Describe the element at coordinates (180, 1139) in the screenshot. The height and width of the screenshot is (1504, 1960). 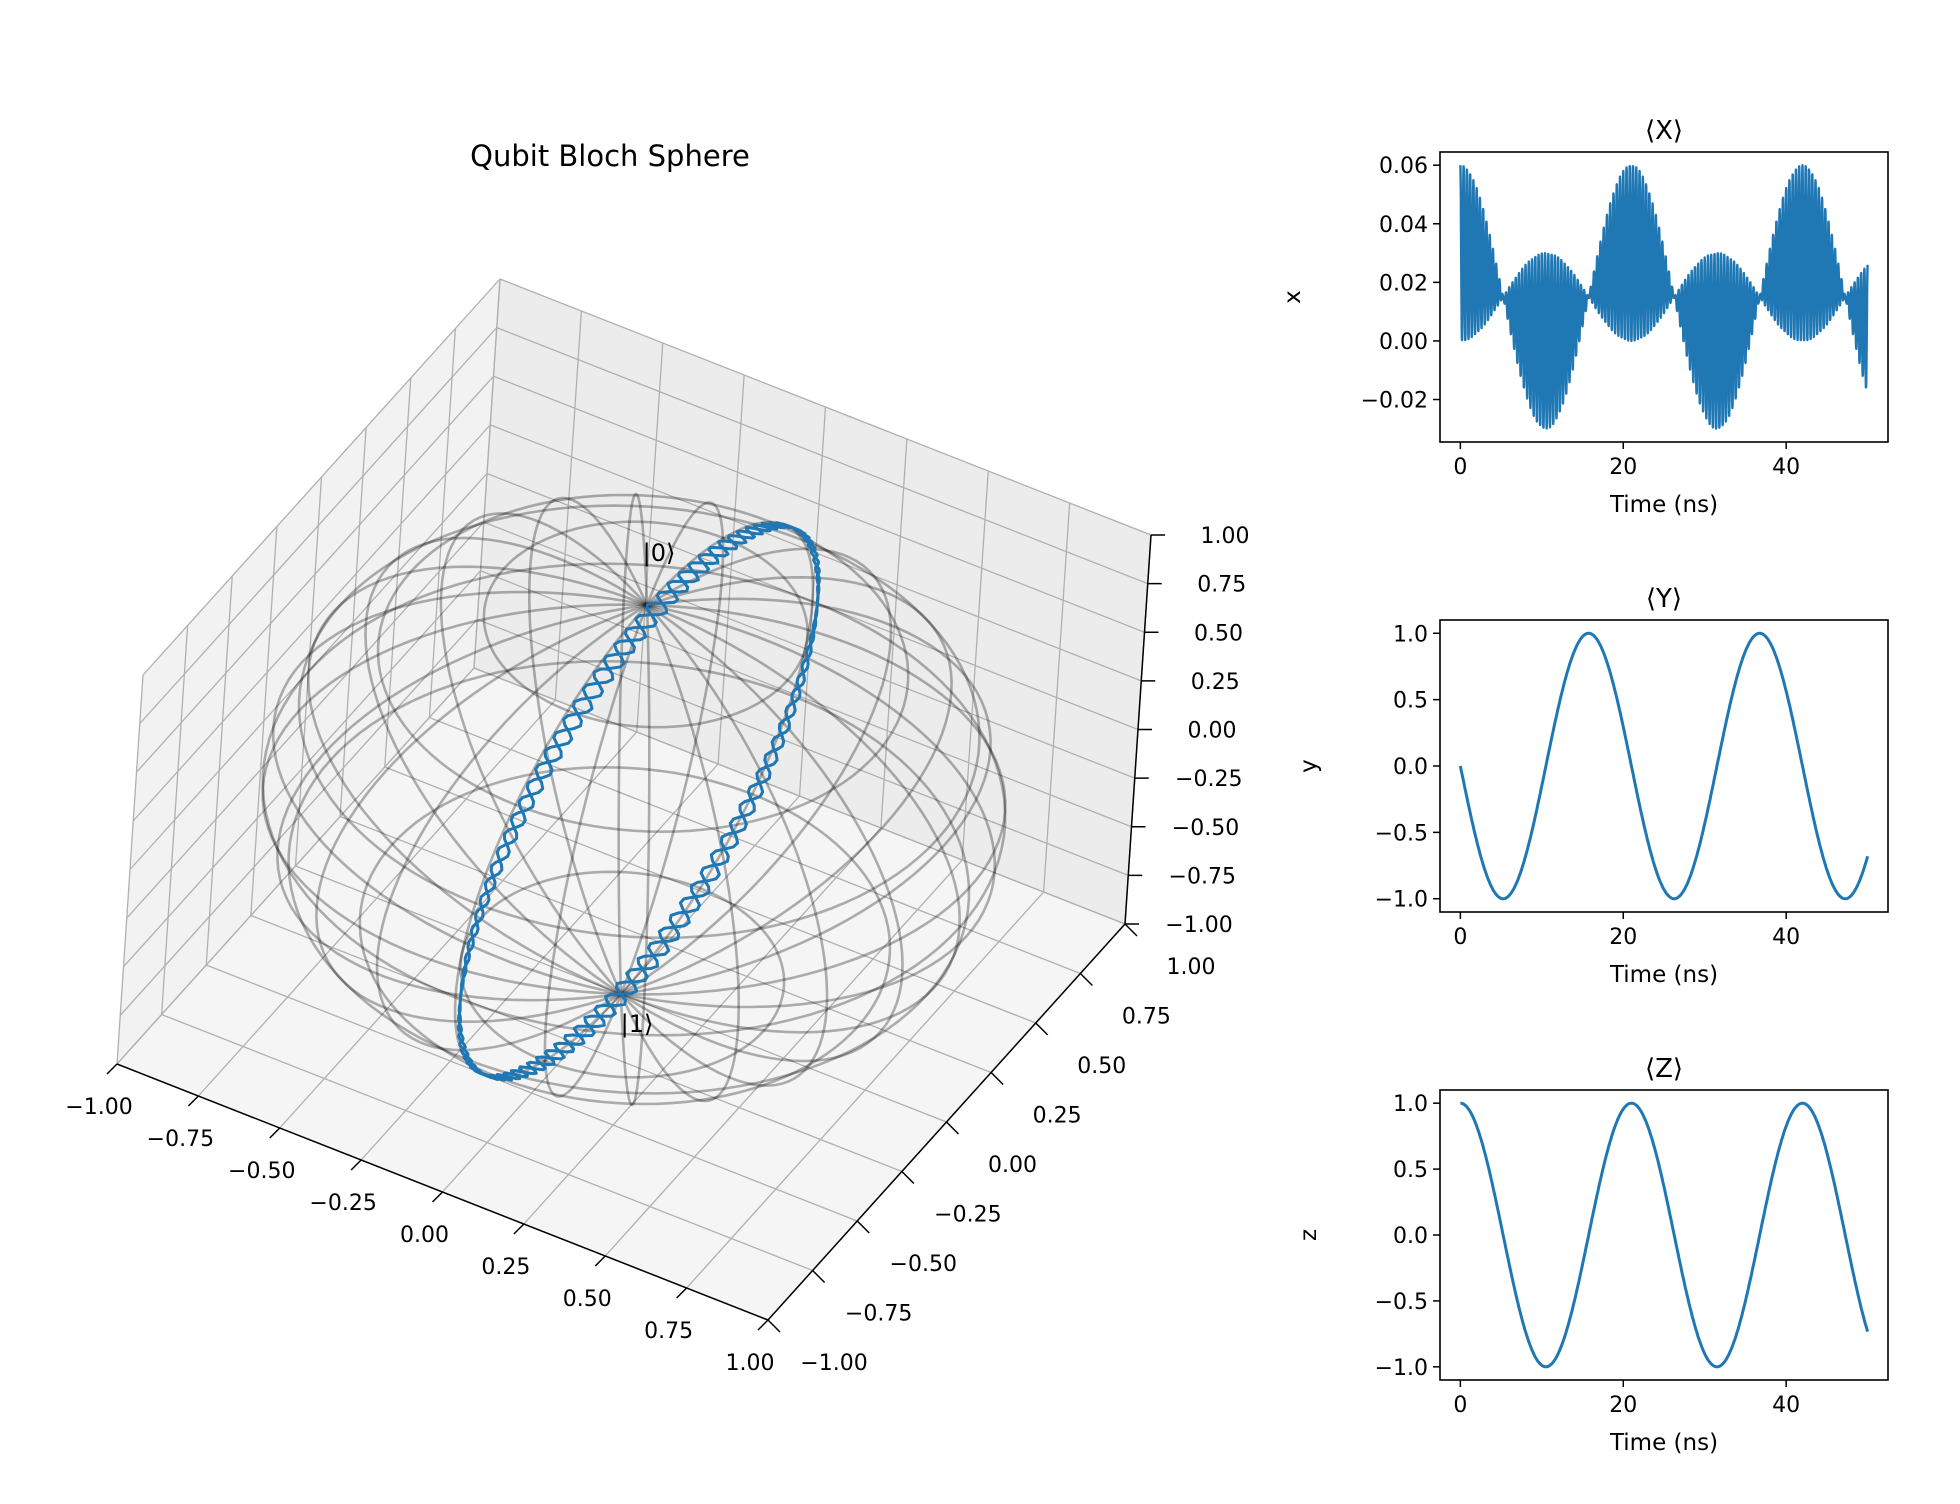
I see `x-tick-label: −0.75` at that location.